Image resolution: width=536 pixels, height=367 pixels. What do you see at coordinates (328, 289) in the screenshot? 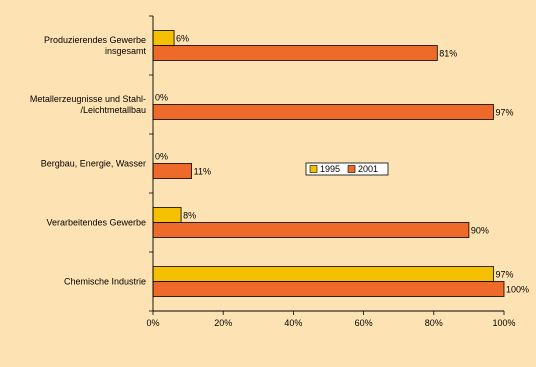
I see `bar-2001-chemische-industrie` at bounding box center [328, 289].